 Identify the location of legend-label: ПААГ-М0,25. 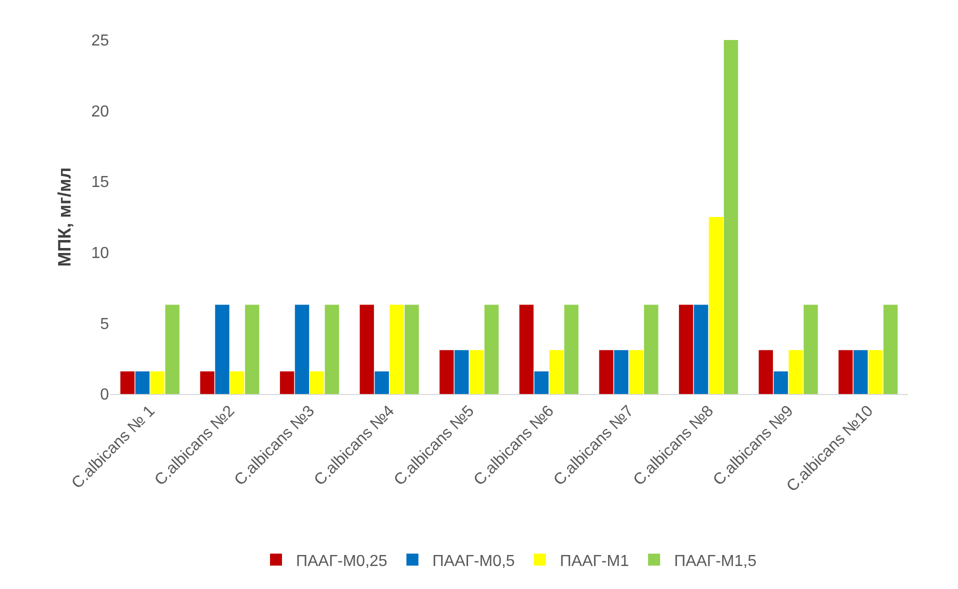
(342, 561).